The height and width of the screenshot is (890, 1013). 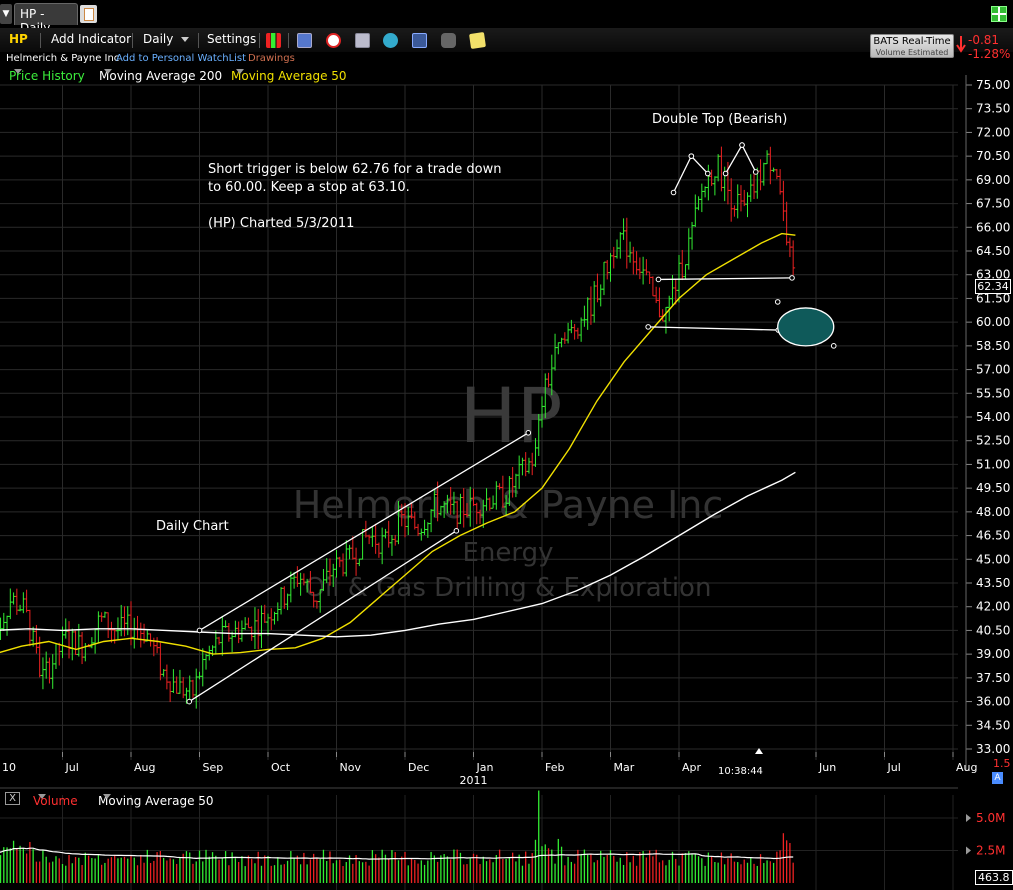 I want to click on y-tick-label: 34.50, so click(x=993, y=725).